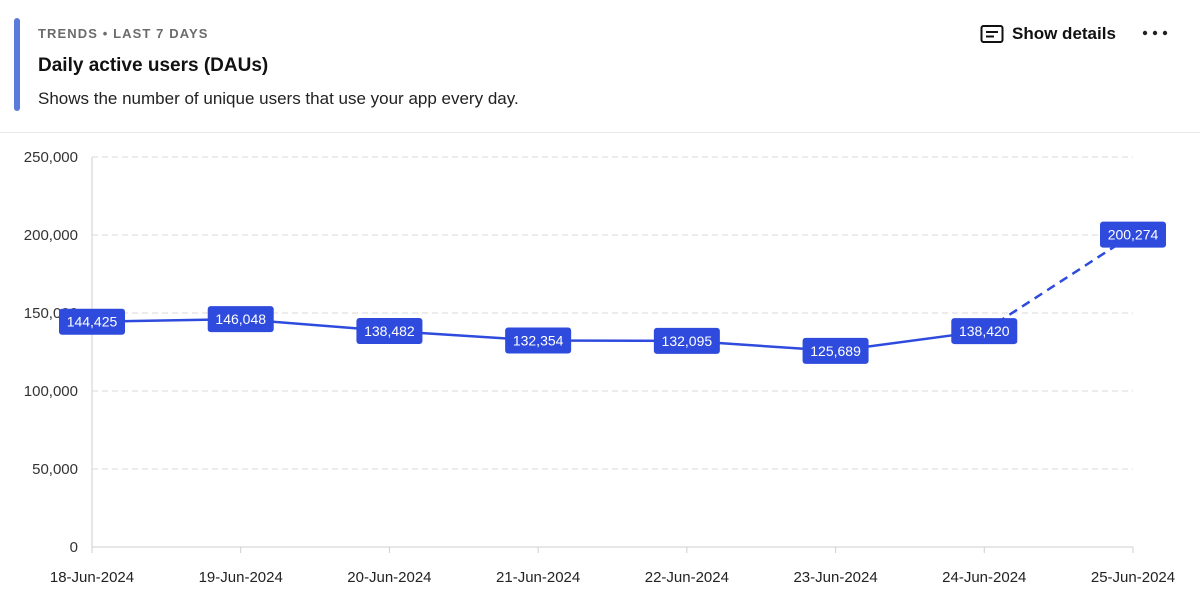 This screenshot has width=1200, height=597. I want to click on data-point-label: 125,689, so click(835, 351).